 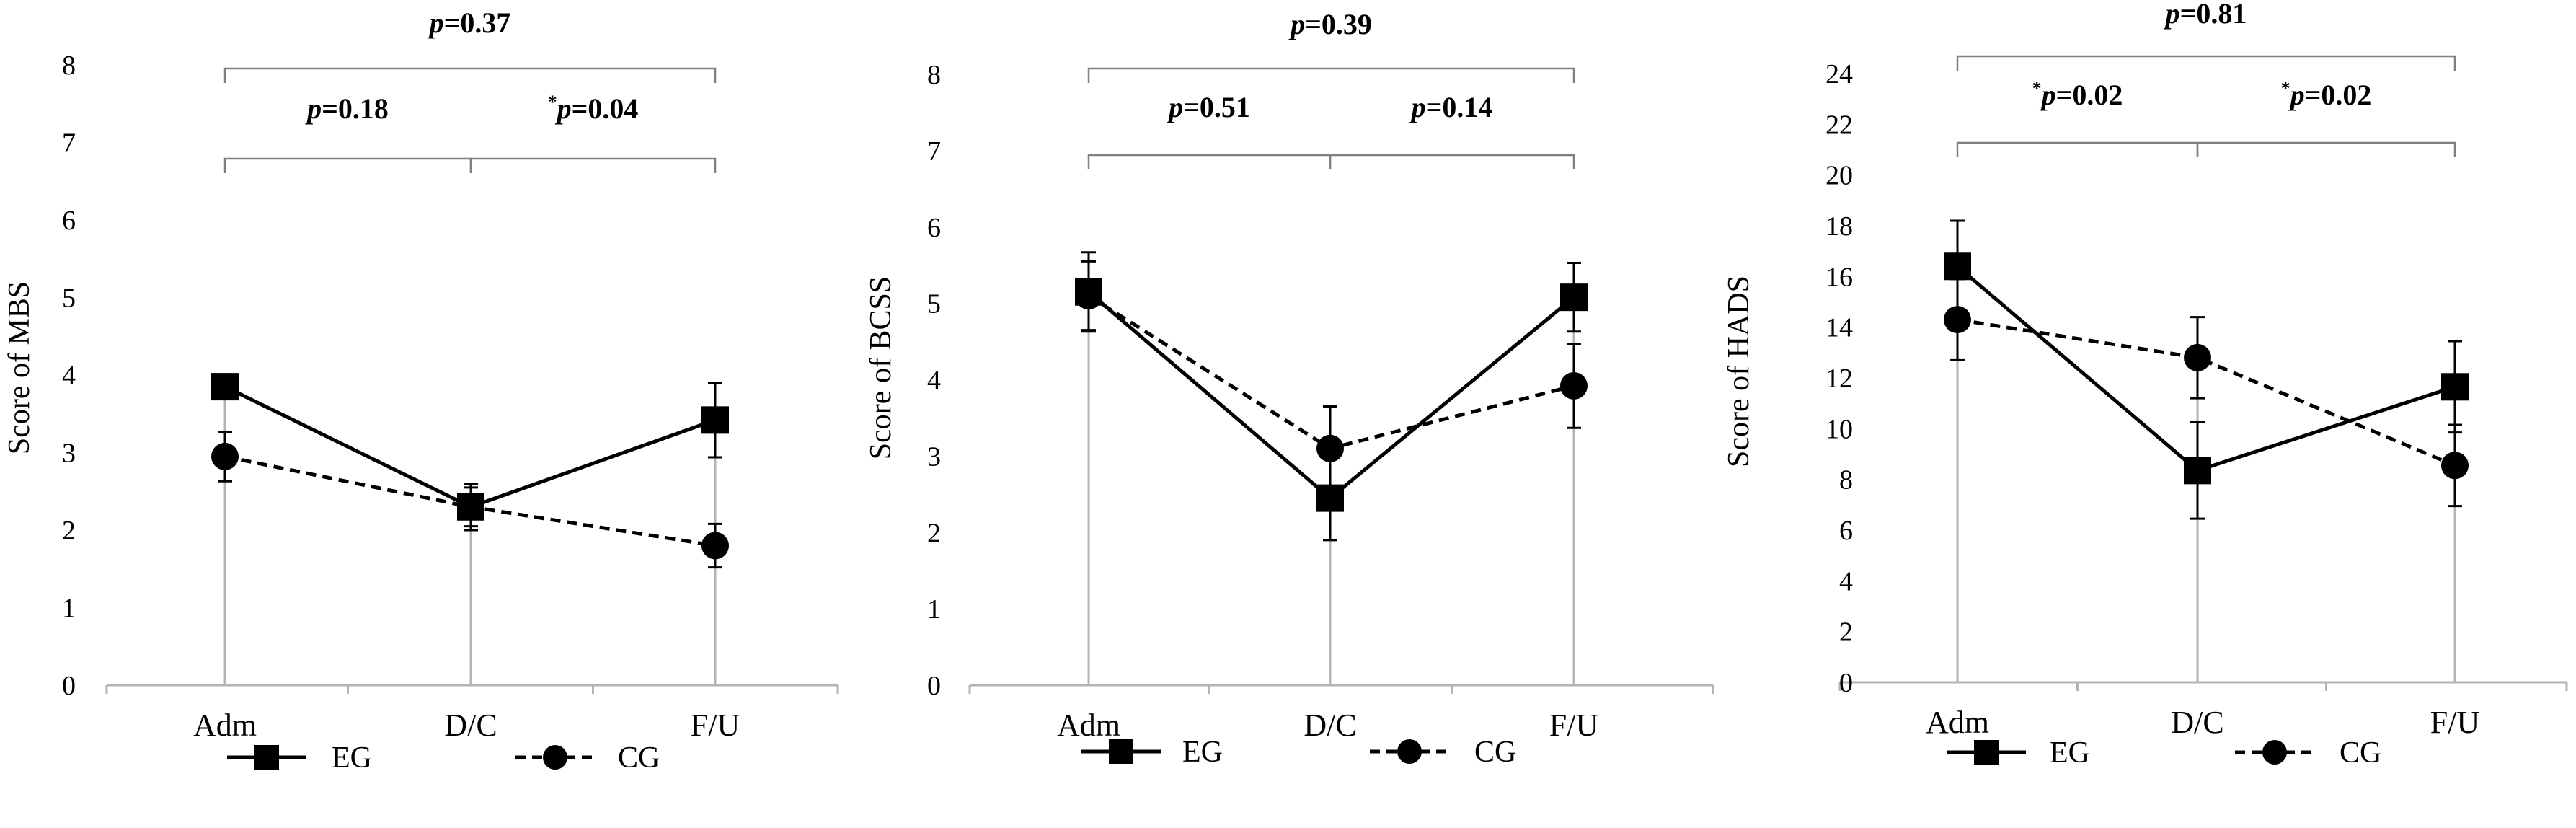 What do you see at coordinates (477, 22) in the screenshot?
I see `p-value: =0.37` at bounding box center [477, 22].